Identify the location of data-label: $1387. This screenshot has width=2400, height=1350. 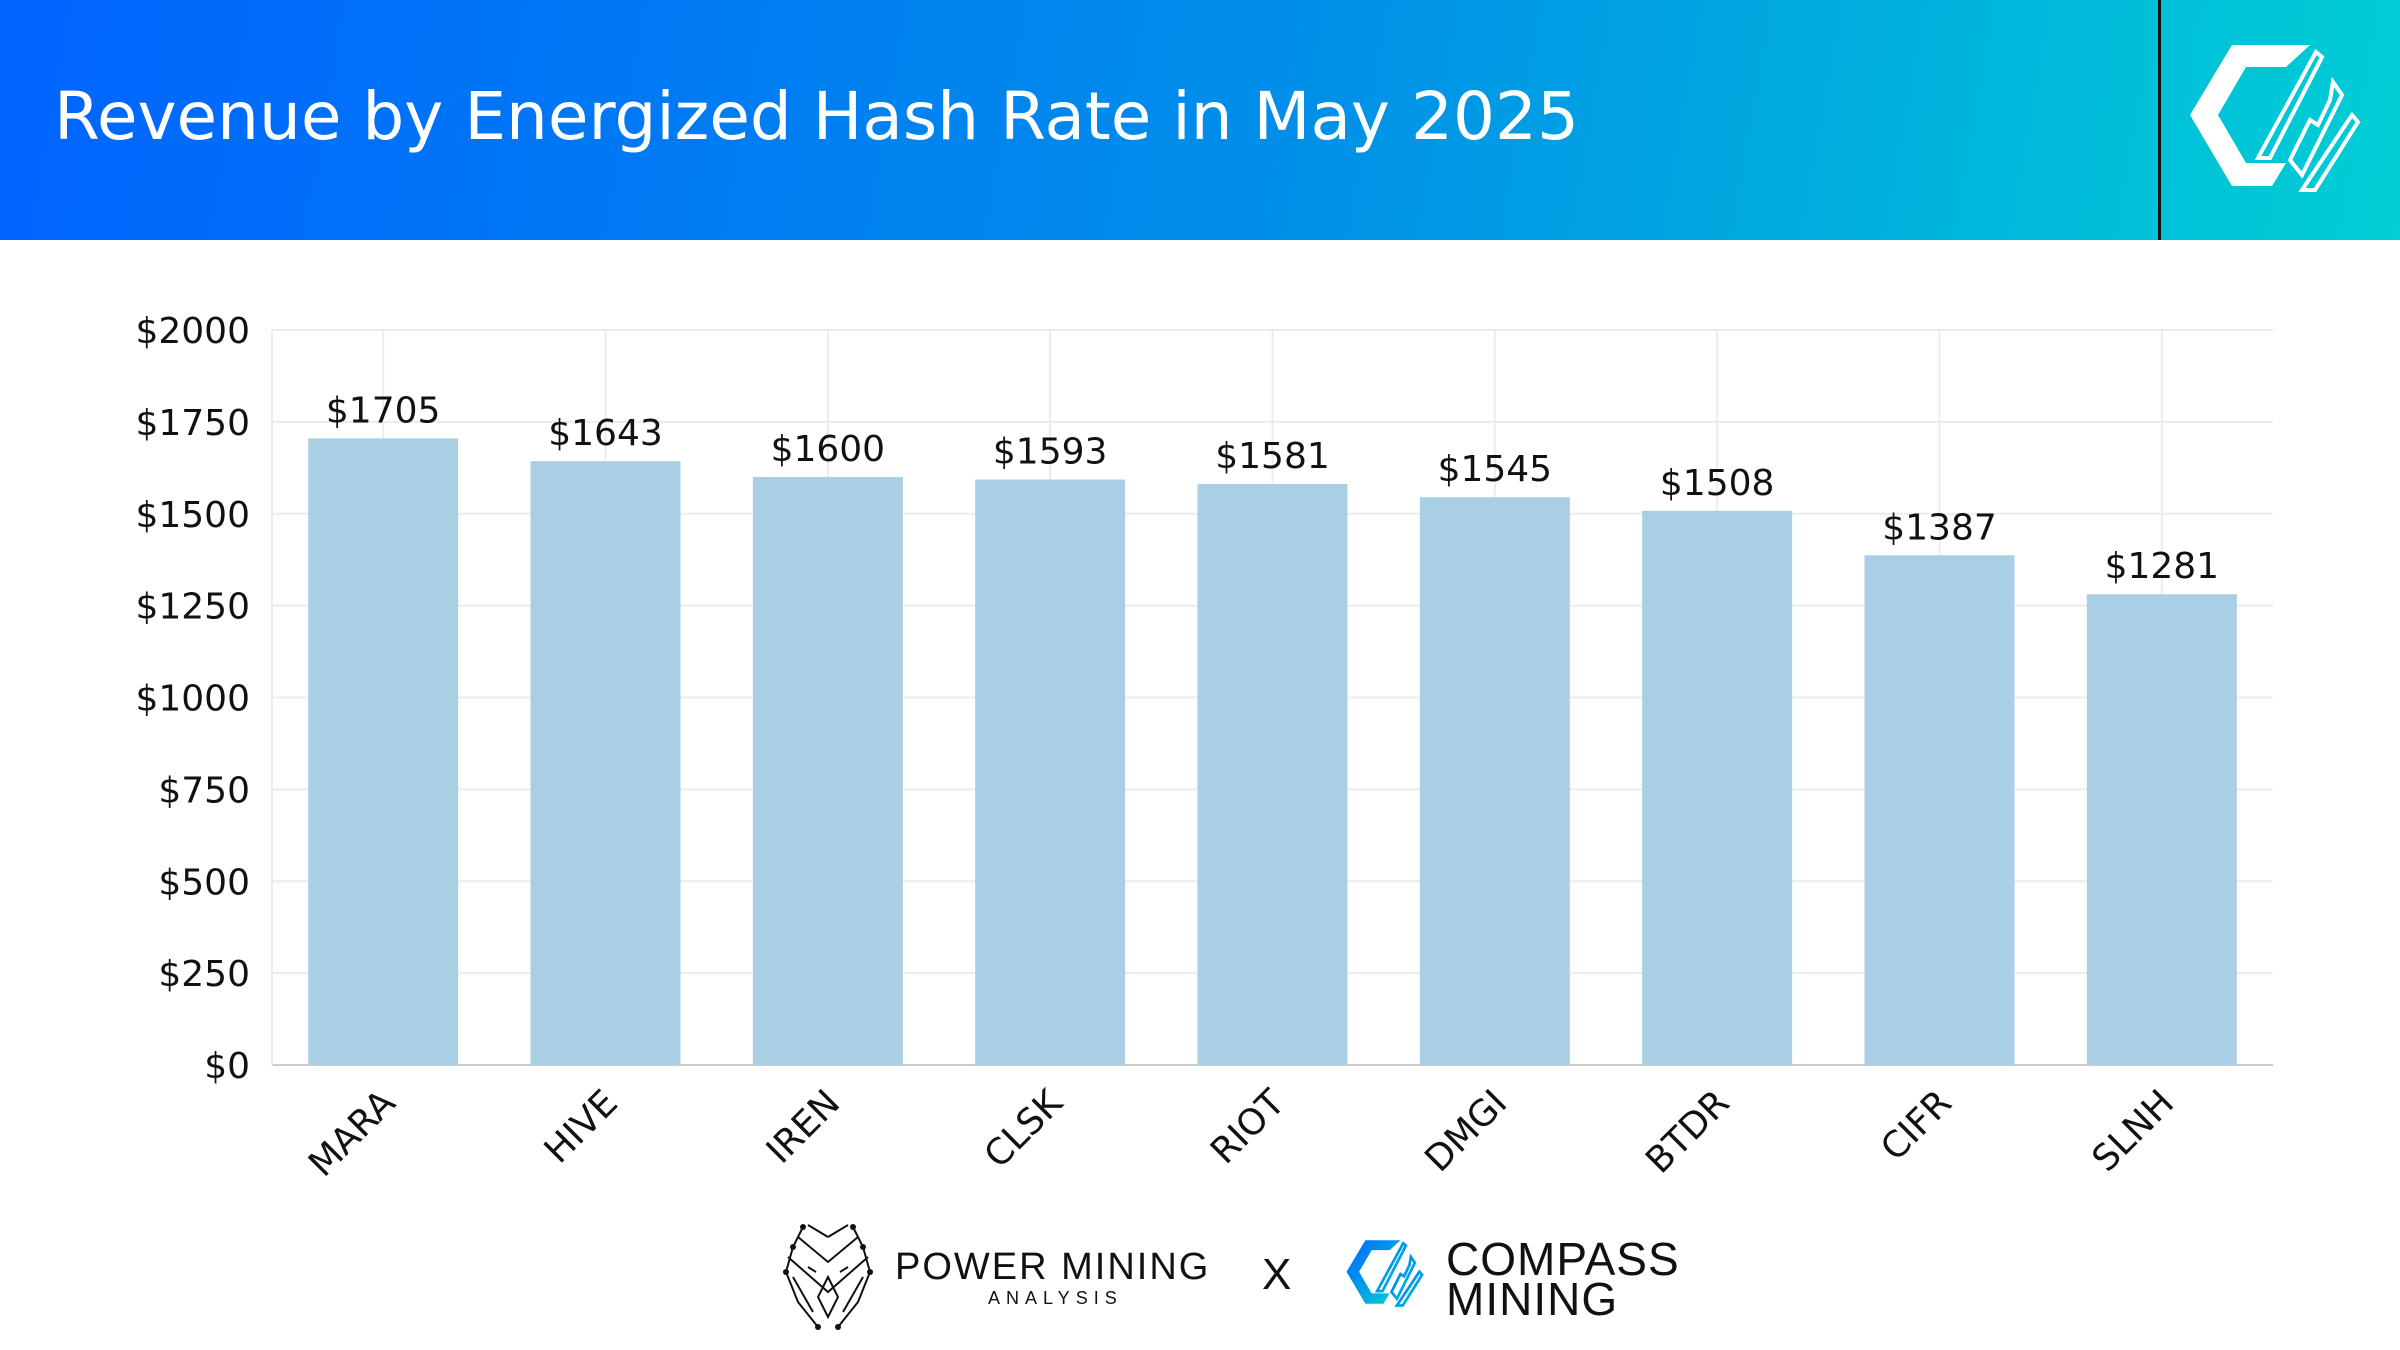
(1939, 527).